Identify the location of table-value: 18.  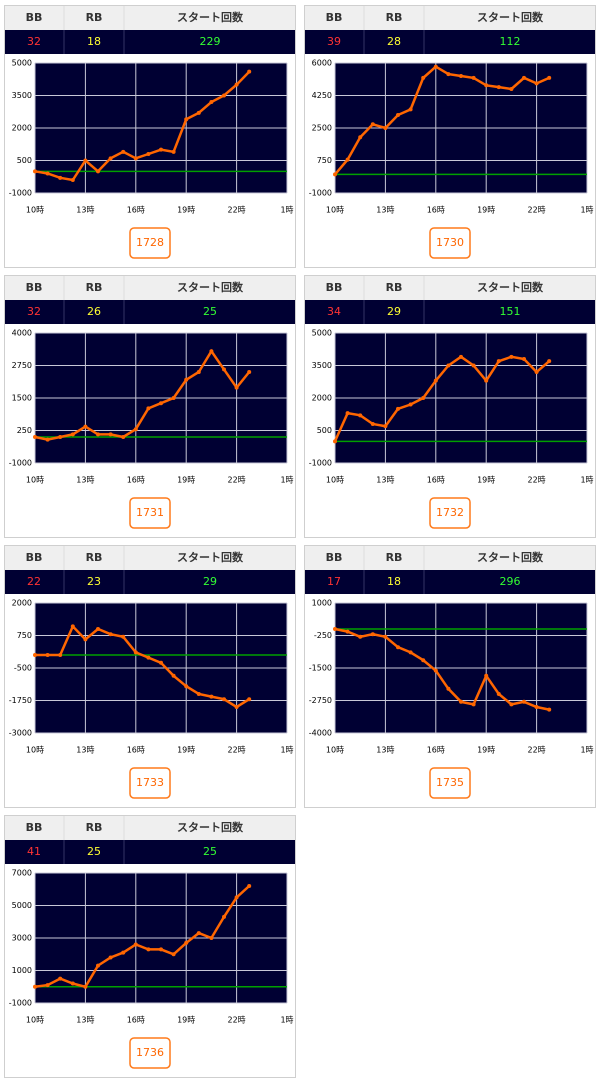
(394, 581).